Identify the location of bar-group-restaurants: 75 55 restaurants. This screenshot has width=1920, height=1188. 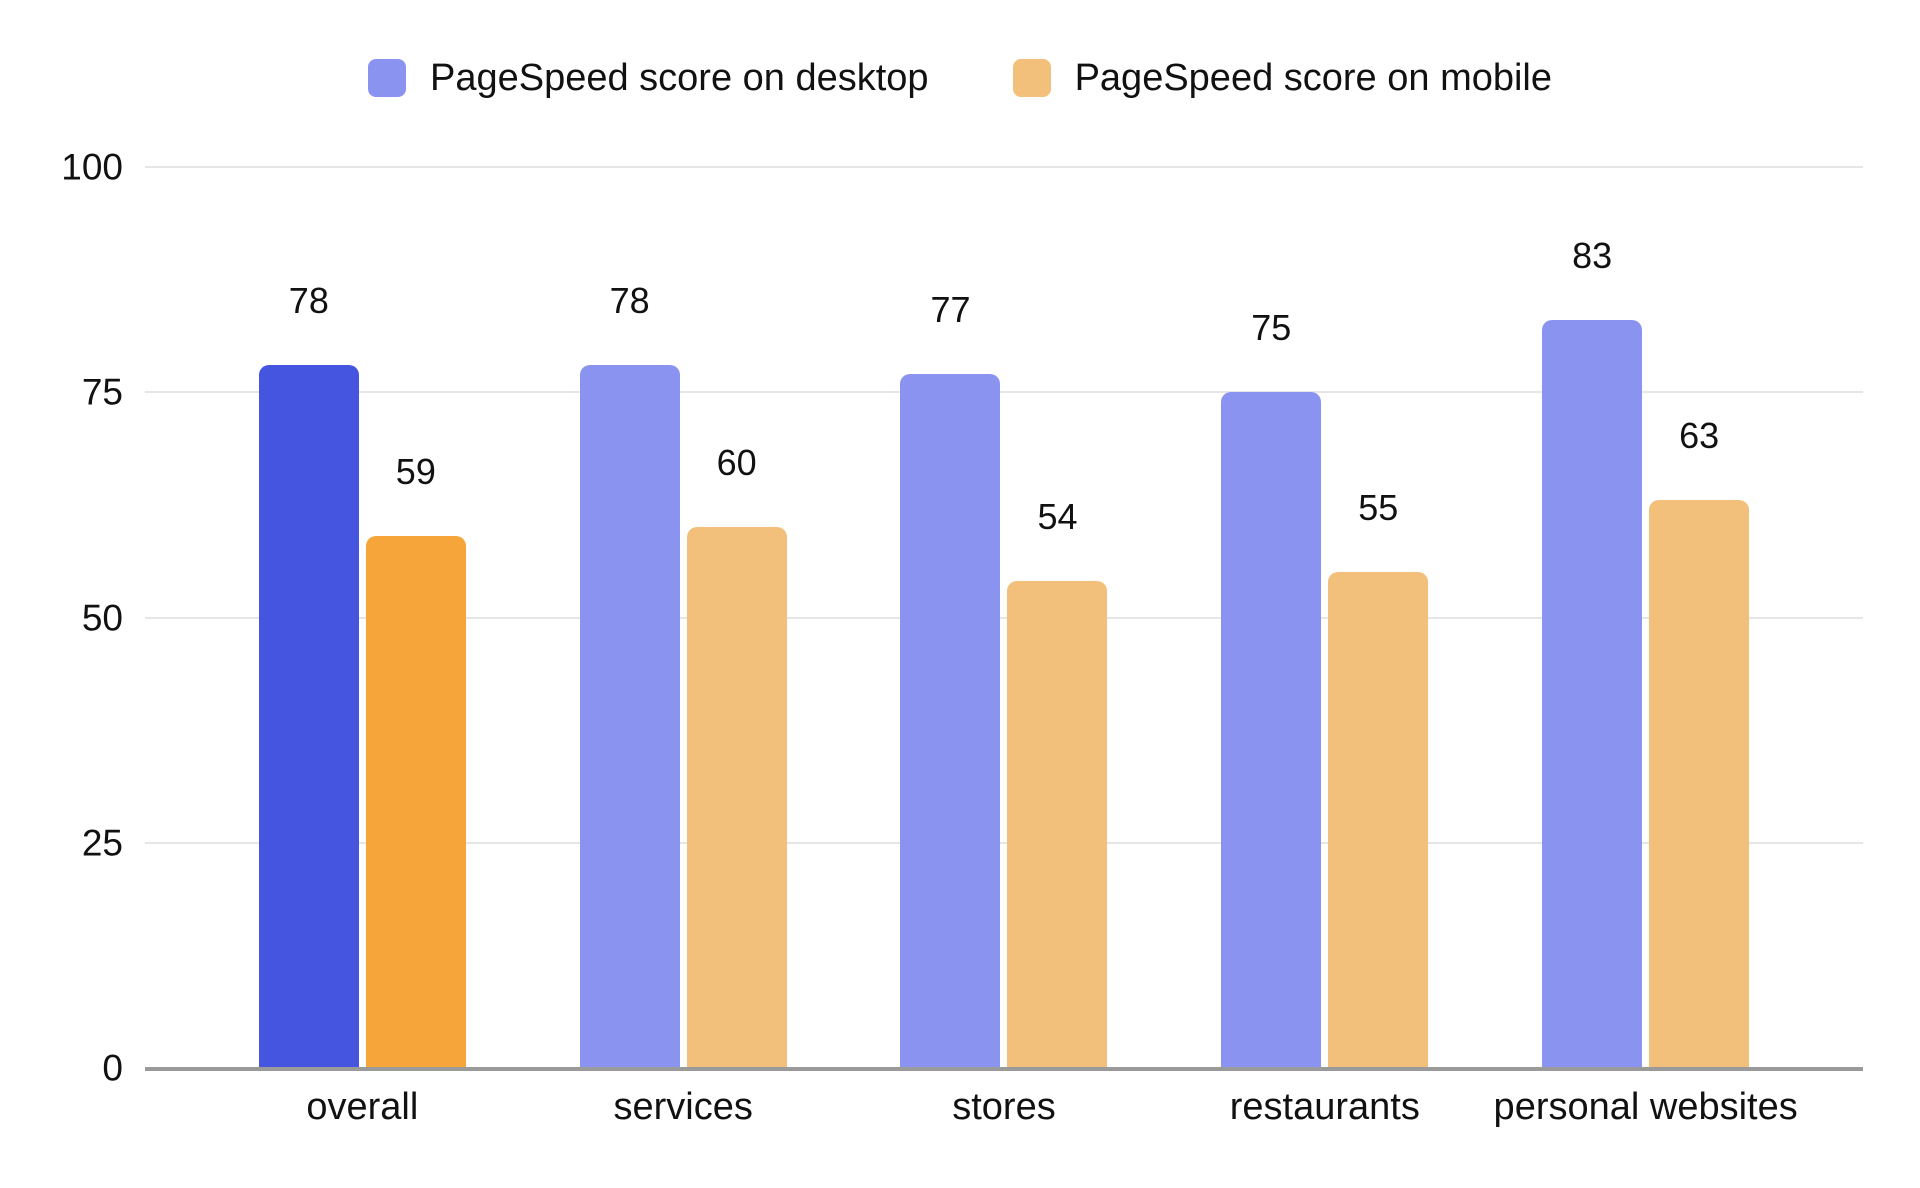
(1325, 646).